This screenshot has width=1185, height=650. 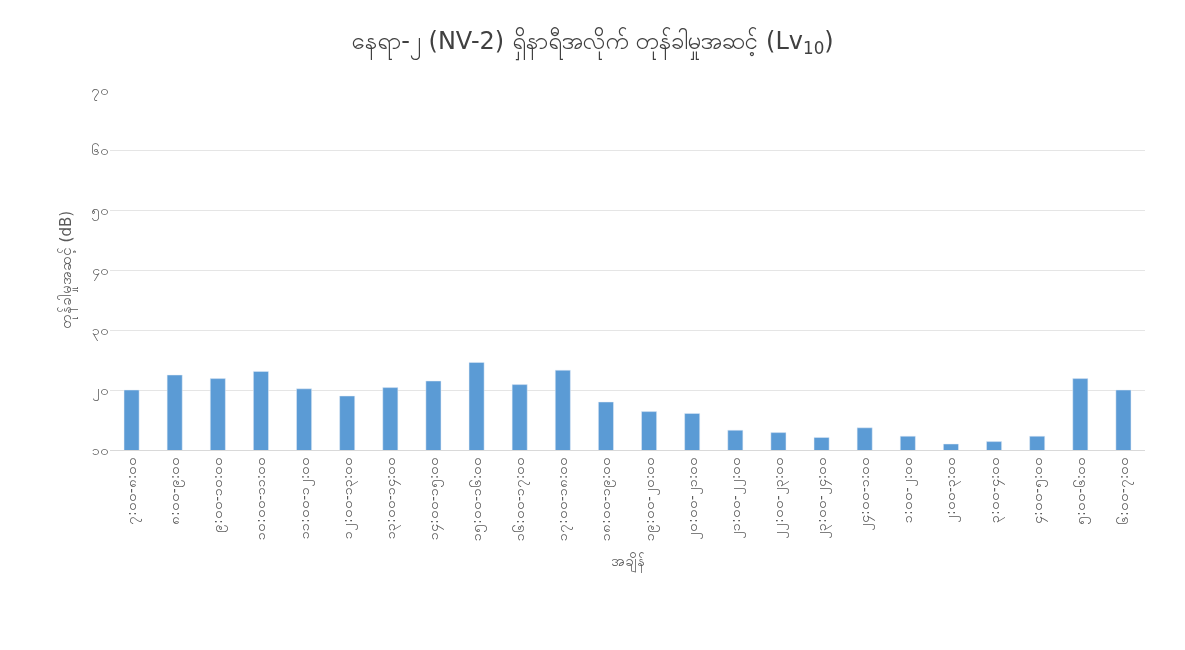 What do you see at coordinates (995, 490) in the screenshot?
I see `x-tick-label: ၃:၀၀-၄:၀၀` at bounding box center [995, 490].